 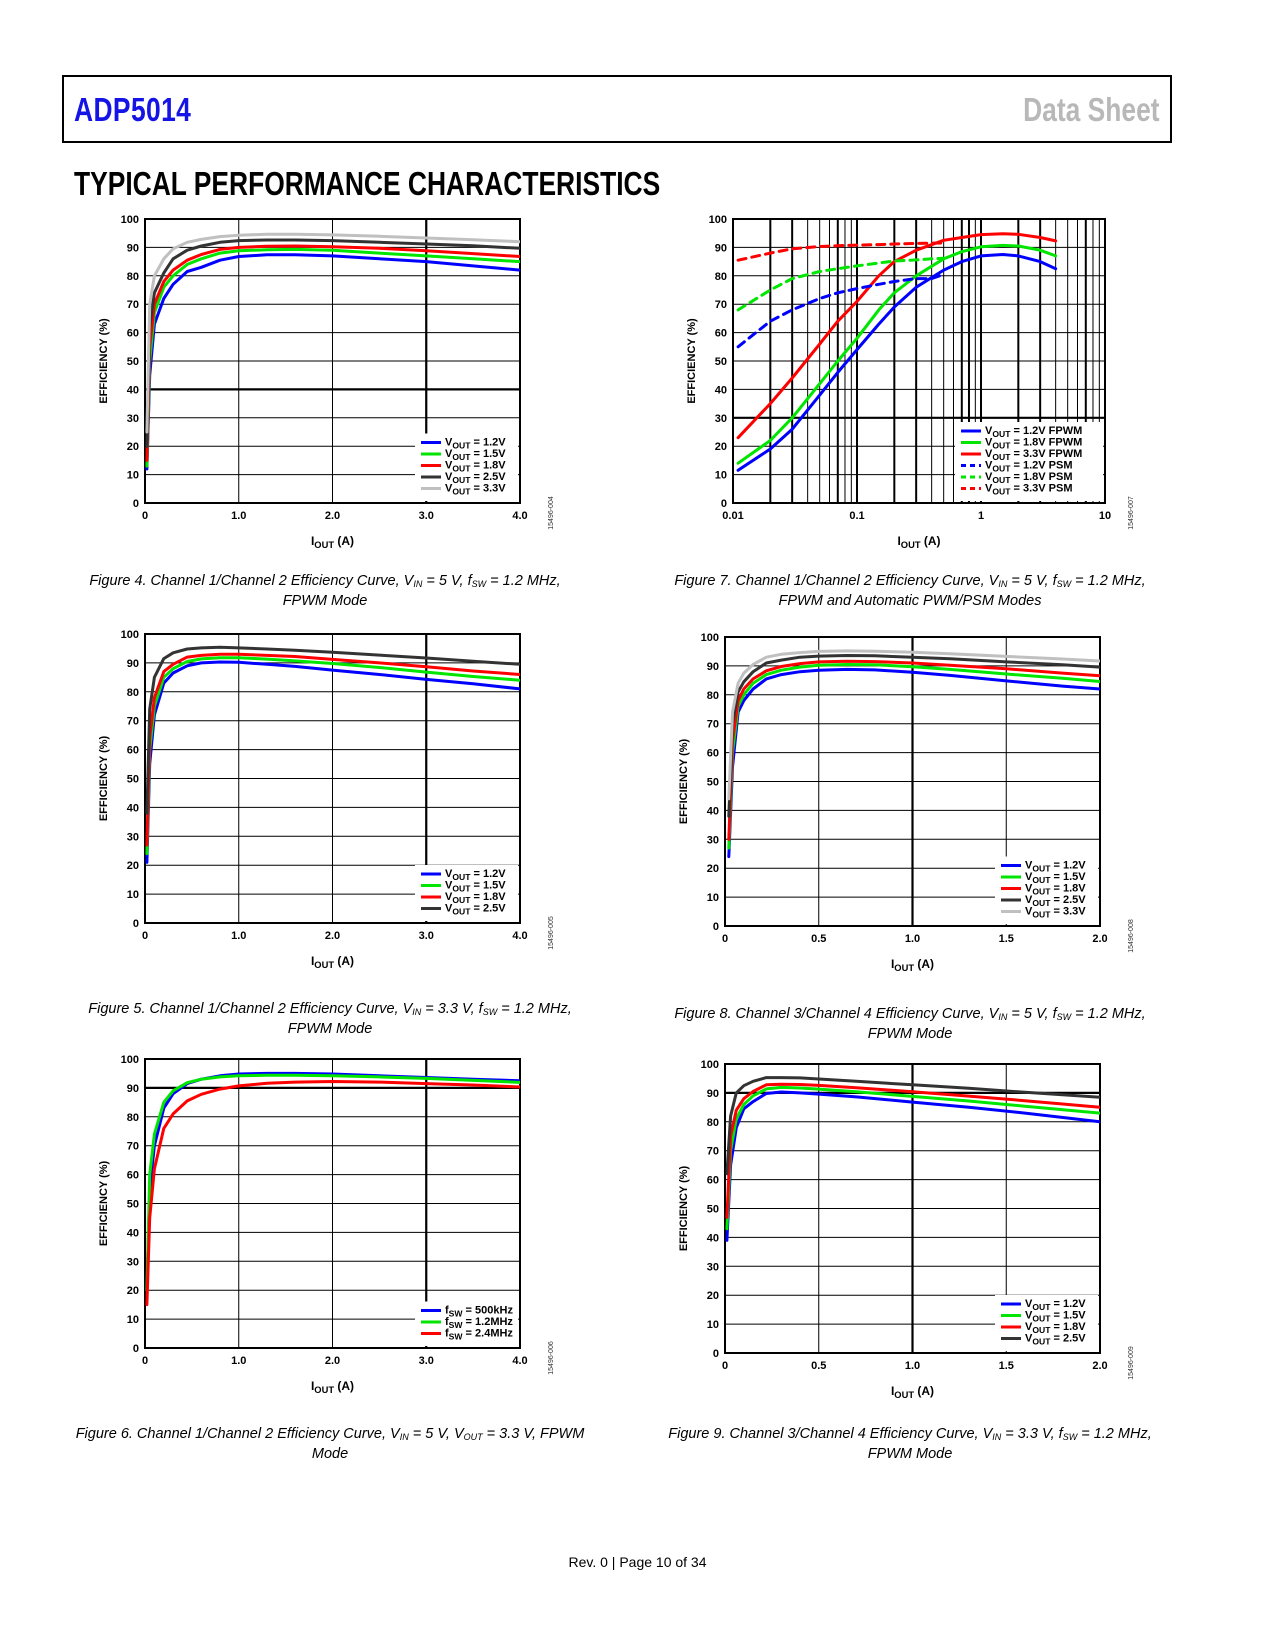 What do you see at coordinates (475, 910) in the screenshot?
I see `legend-label: VOUT = 2.5V` at bounding box center [475, 910].